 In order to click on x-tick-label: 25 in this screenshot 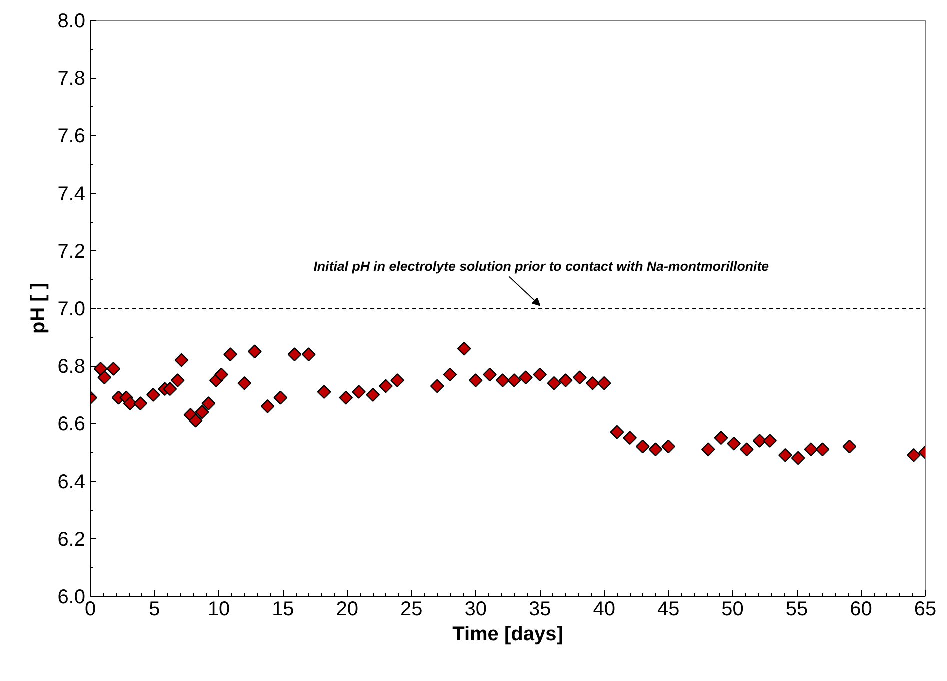, I will do `click(411, 609)`.